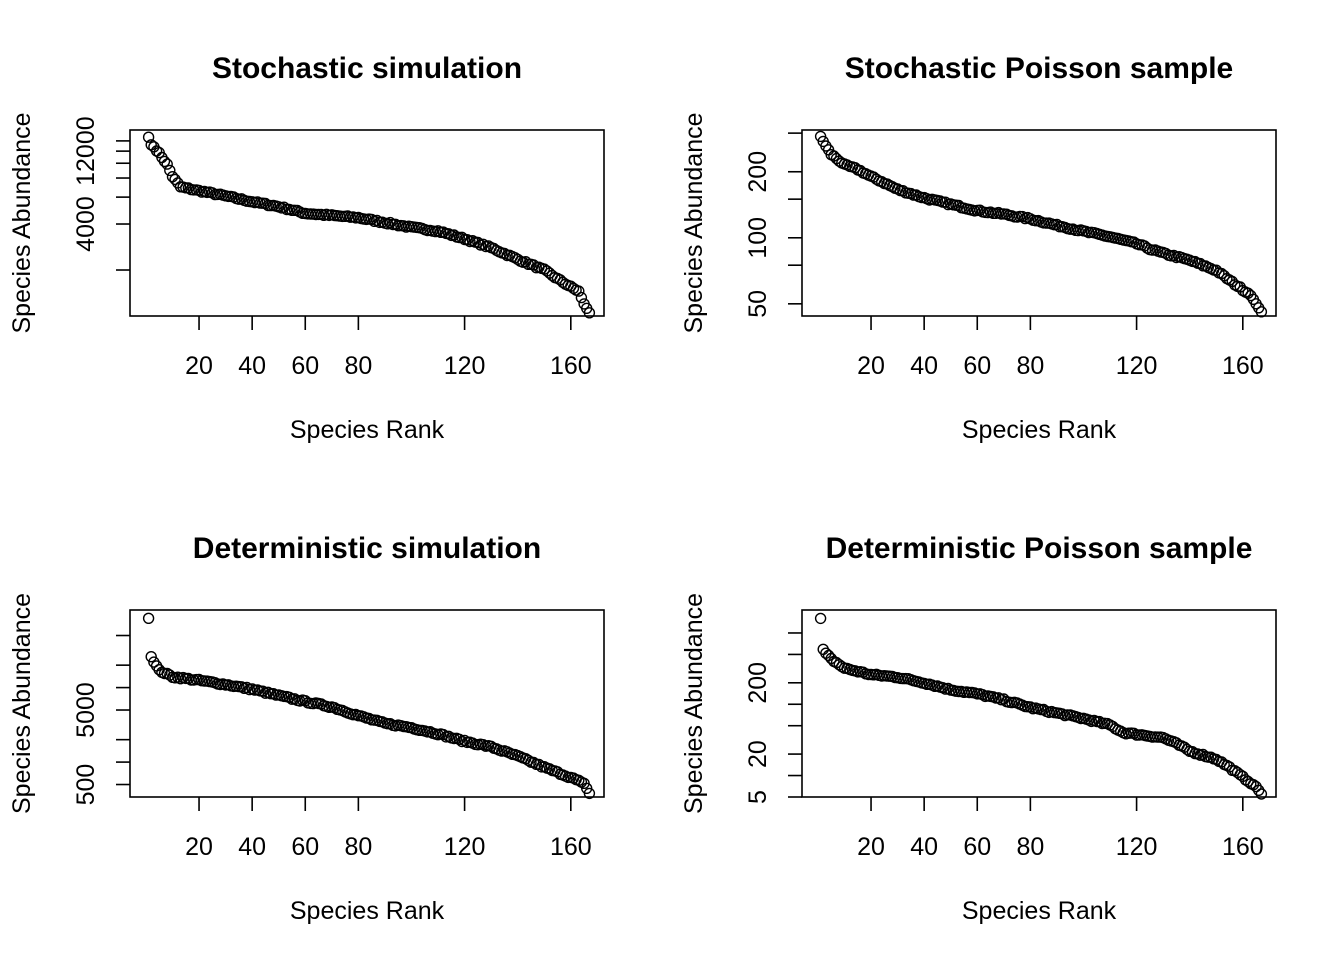 This screenshot has height=960, width=1344. I want to click on chart-title: Stochastic Poisson sample, so click(1039, 68).